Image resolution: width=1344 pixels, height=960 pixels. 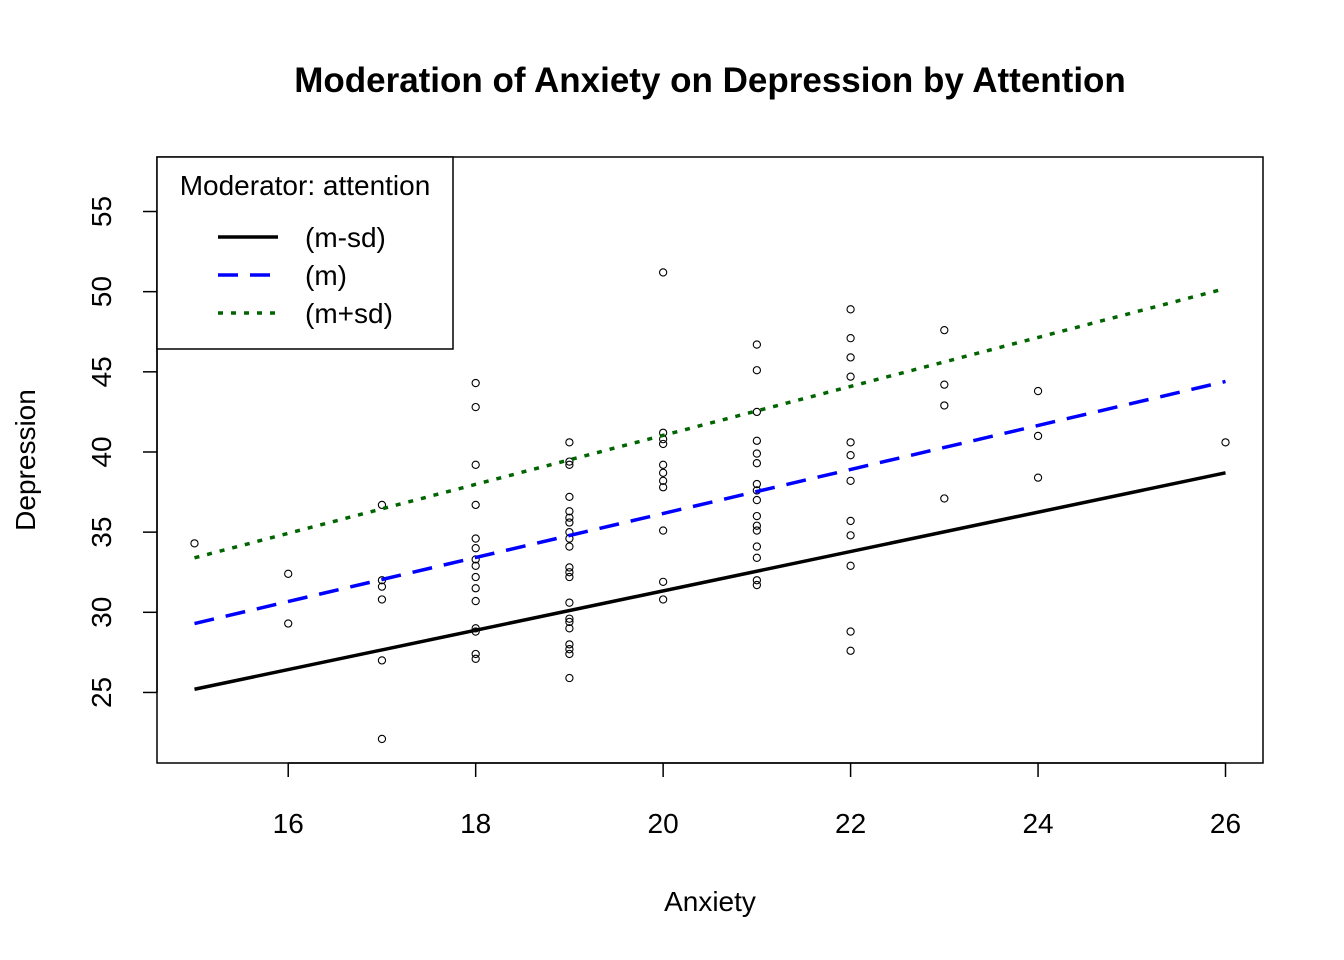 I want to click on legend: Moderator: attention (m-sd) (m) (m+sd), so click(x=305, y=253).